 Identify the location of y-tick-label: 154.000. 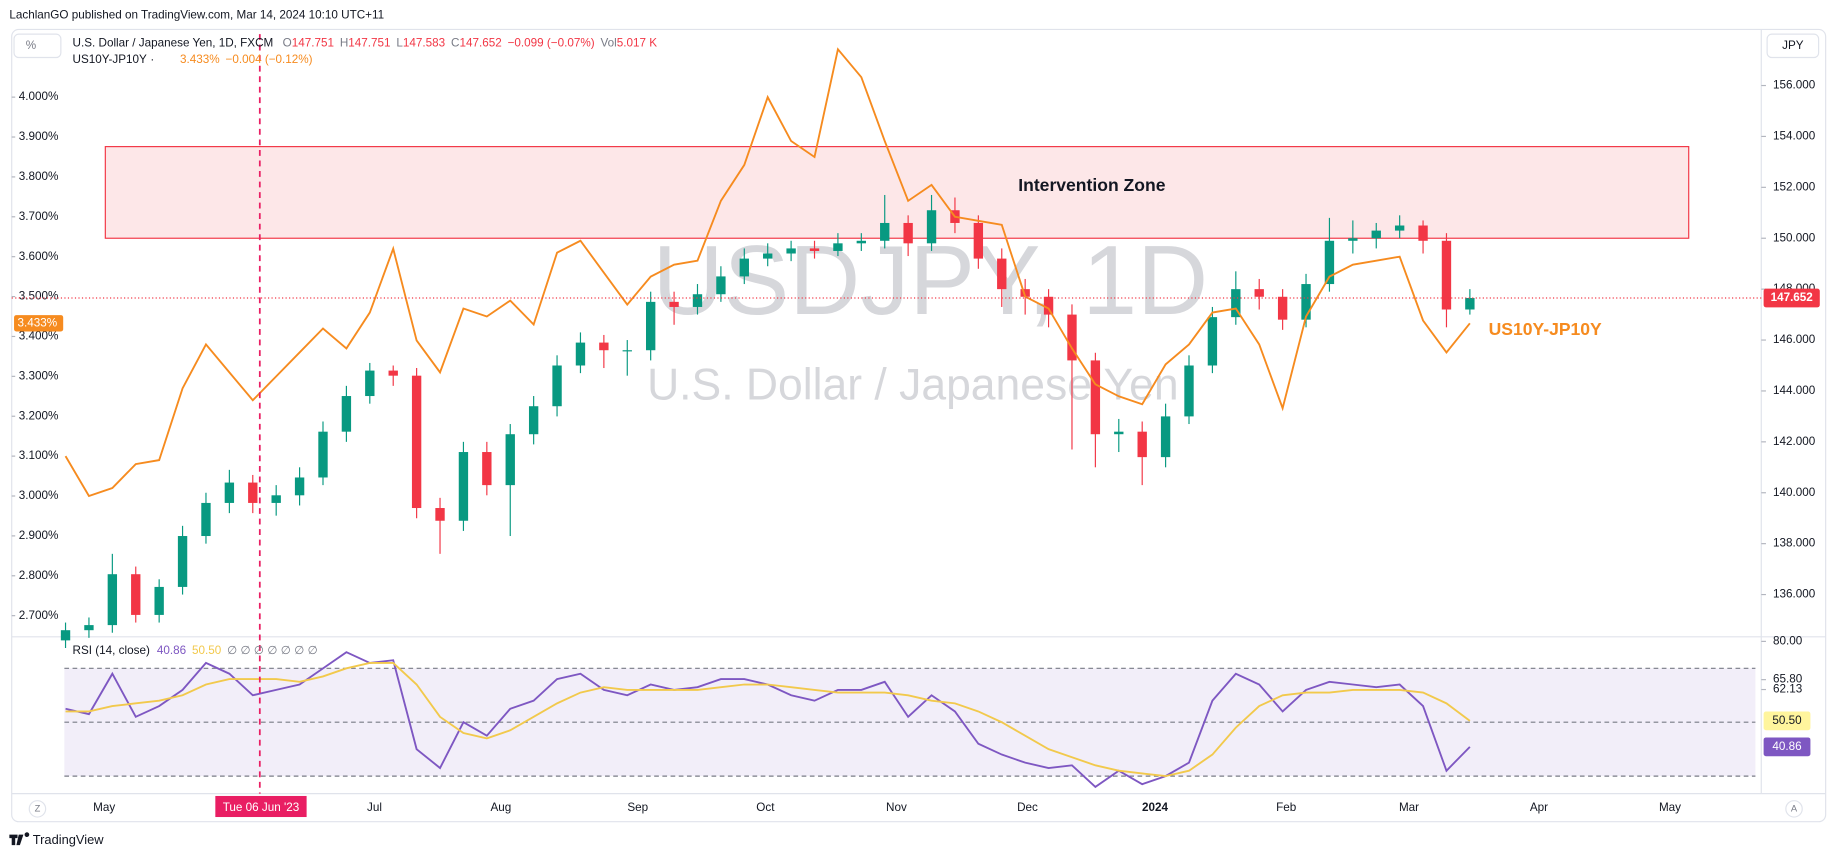
(1794, 136).